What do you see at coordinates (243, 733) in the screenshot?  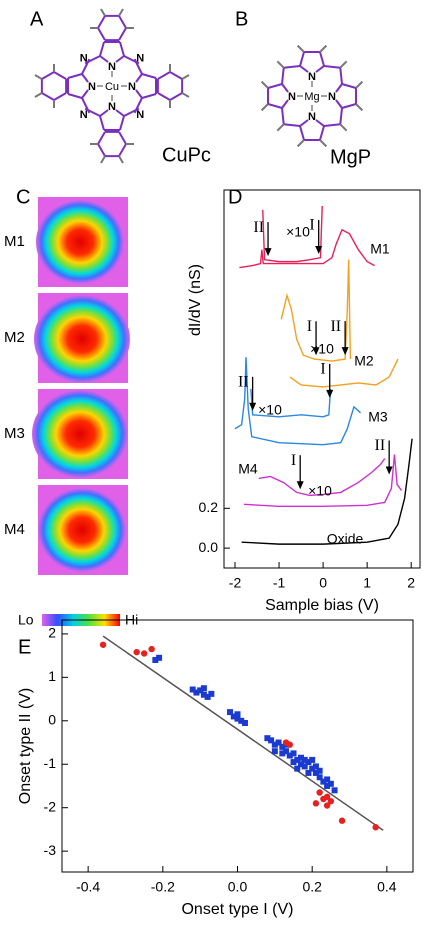 I see `fit-line` at bounding box center [243, 733].